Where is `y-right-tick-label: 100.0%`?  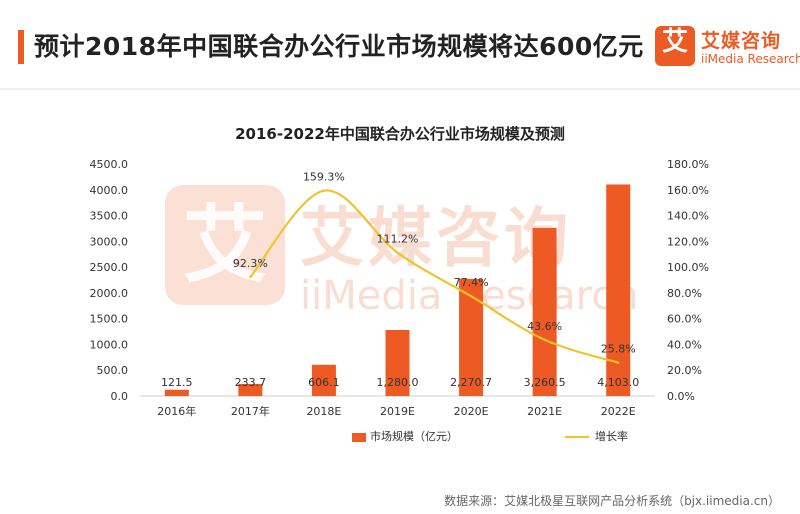 y-right-tick-label: 100.0% is located at coordinates (688, 267).